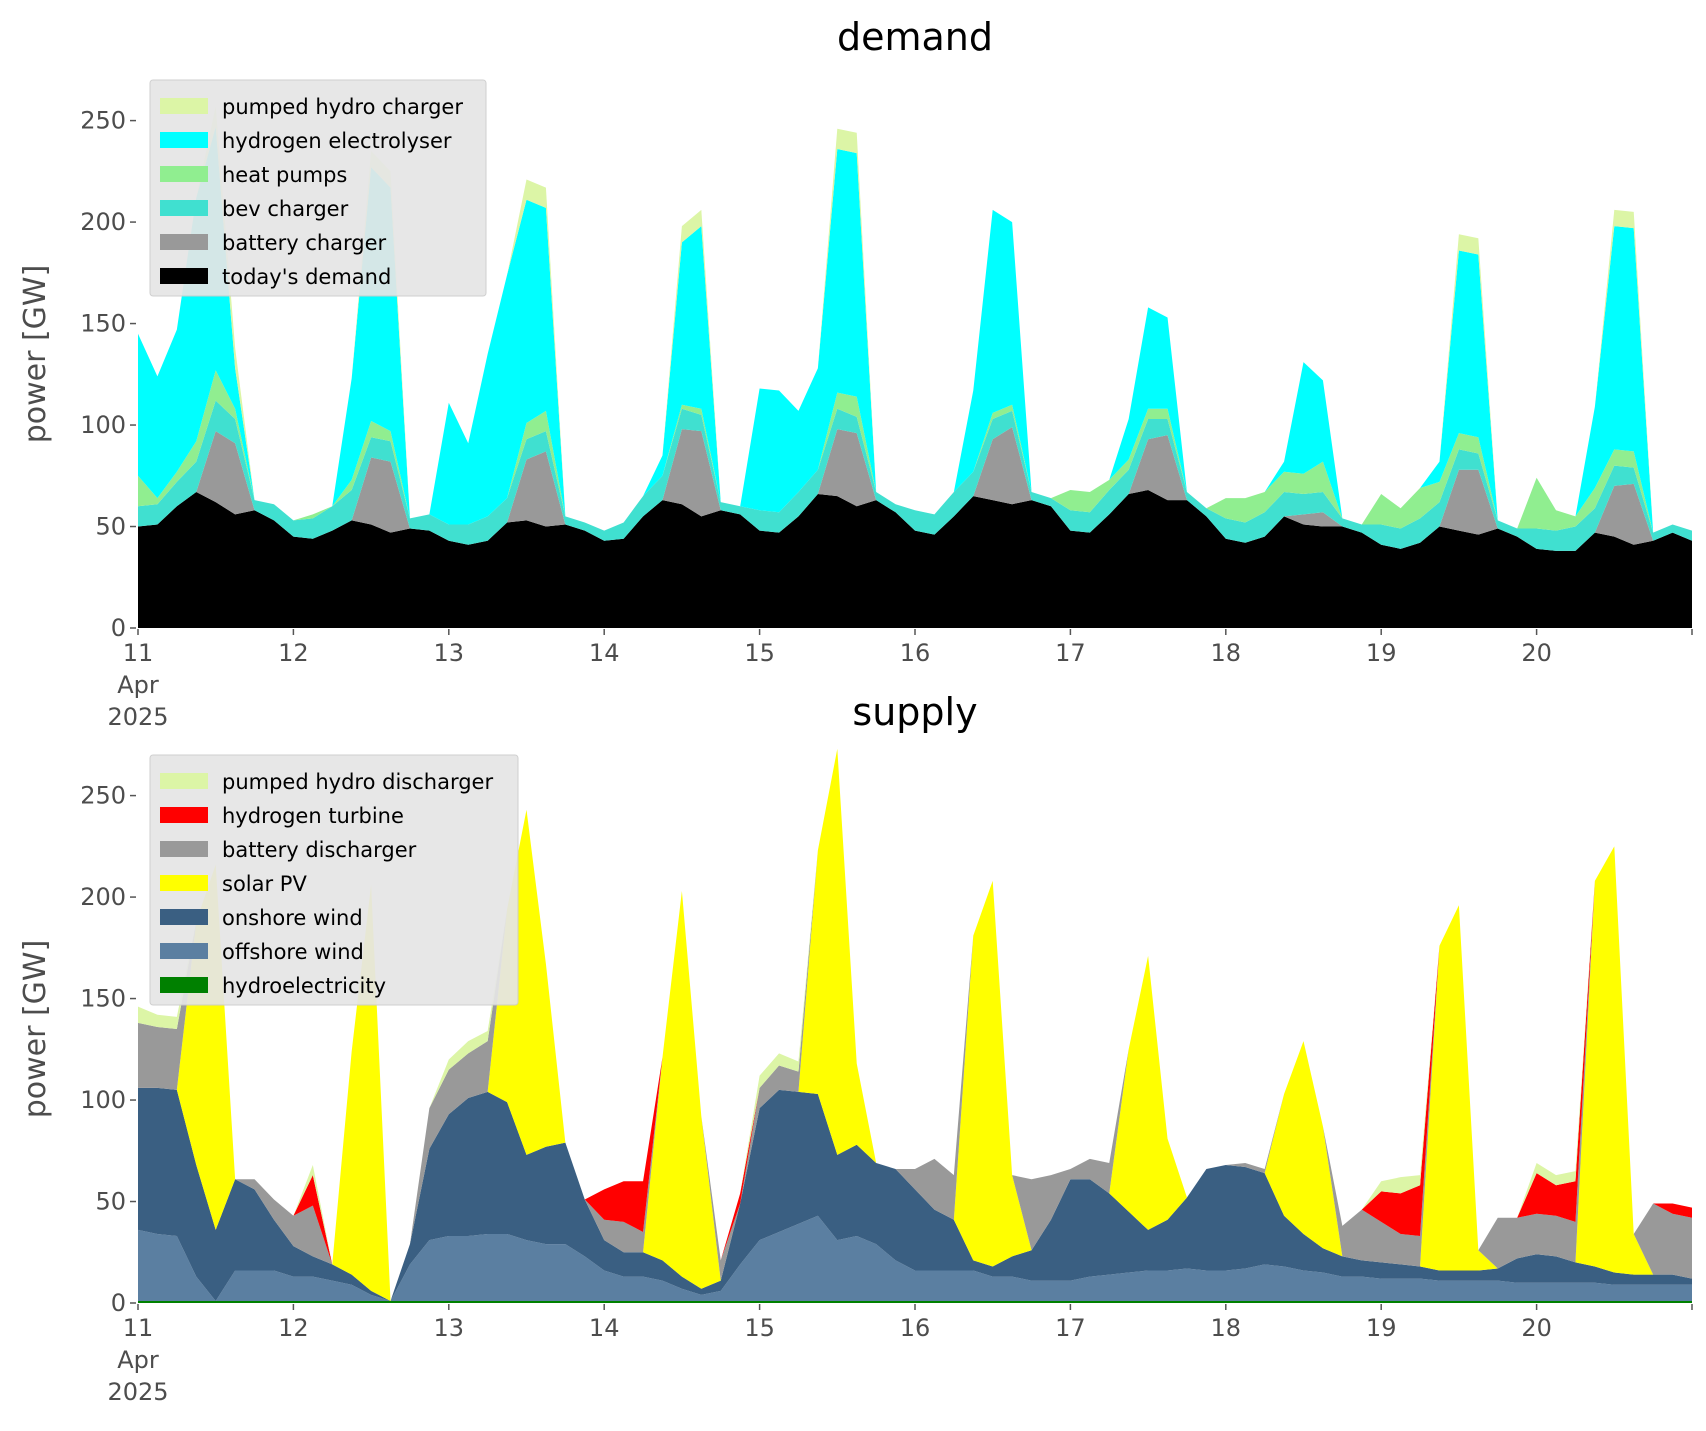 The width and height of the screenshot is (1706, 1431). I want to click on legend-swatch-pumped-hydro-discharger, so click(184, 781).